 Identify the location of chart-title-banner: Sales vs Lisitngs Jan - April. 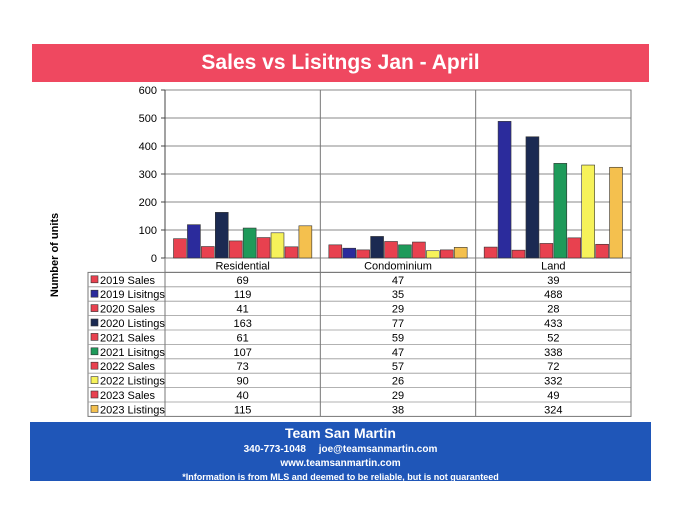
(340, 63).